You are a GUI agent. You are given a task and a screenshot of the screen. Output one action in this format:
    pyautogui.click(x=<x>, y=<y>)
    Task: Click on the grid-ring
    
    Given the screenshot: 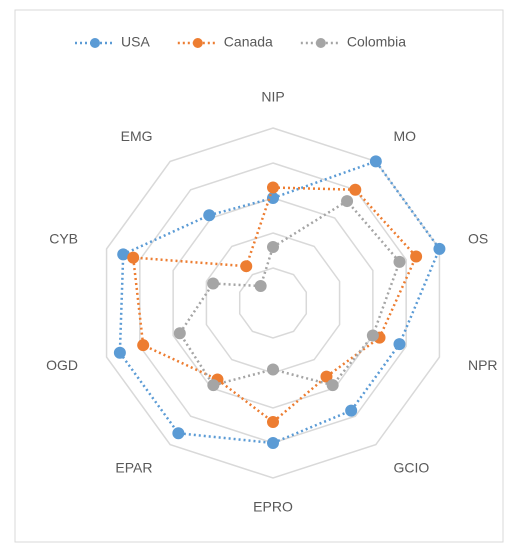 What is the action you would take?
    pyautogui.click(x=273, y=303)
    